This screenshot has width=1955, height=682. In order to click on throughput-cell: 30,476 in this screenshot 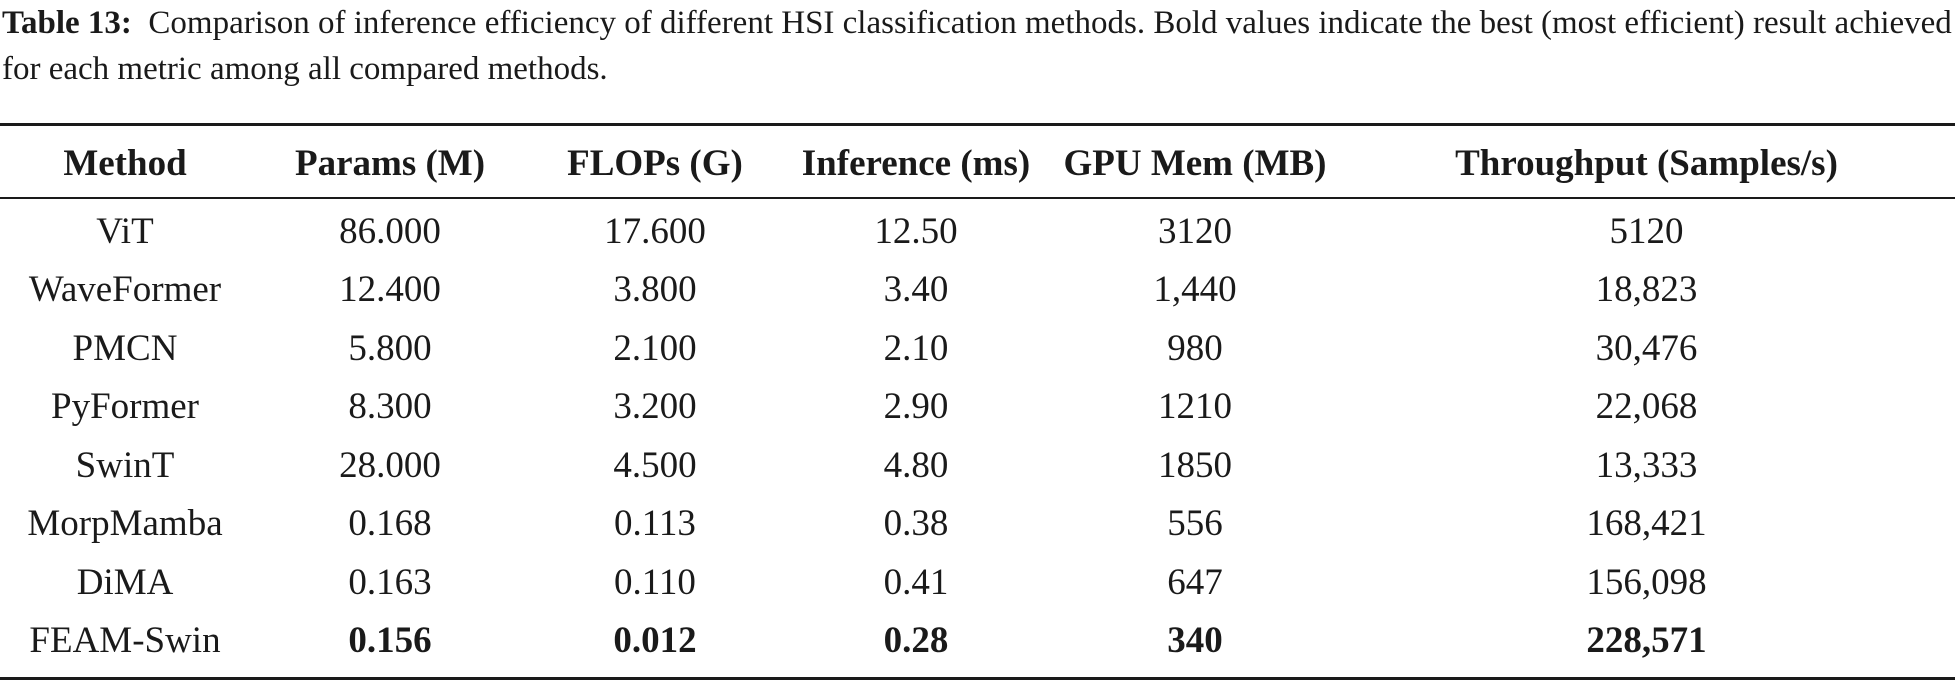, I will do `click(1646, 348)`.